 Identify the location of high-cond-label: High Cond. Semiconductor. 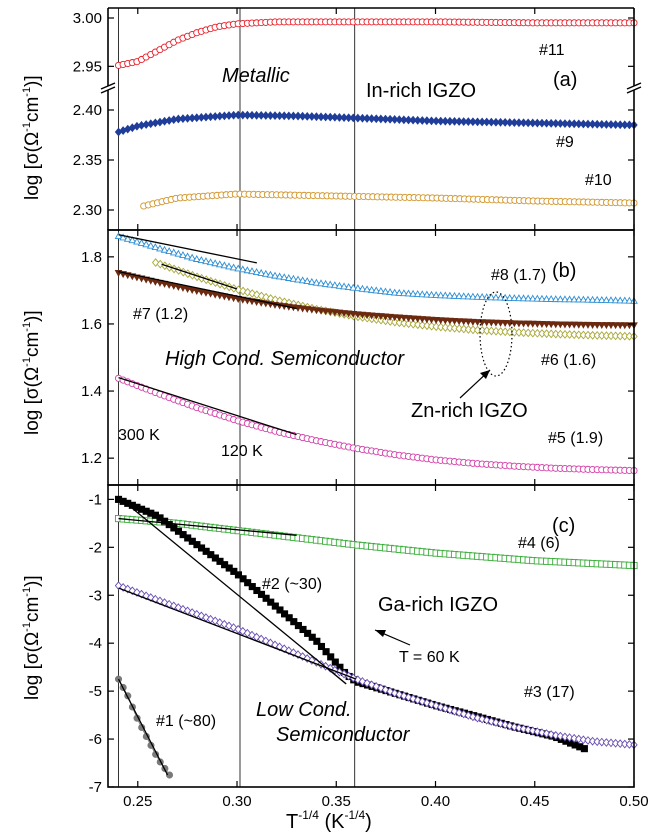
(285, 359).